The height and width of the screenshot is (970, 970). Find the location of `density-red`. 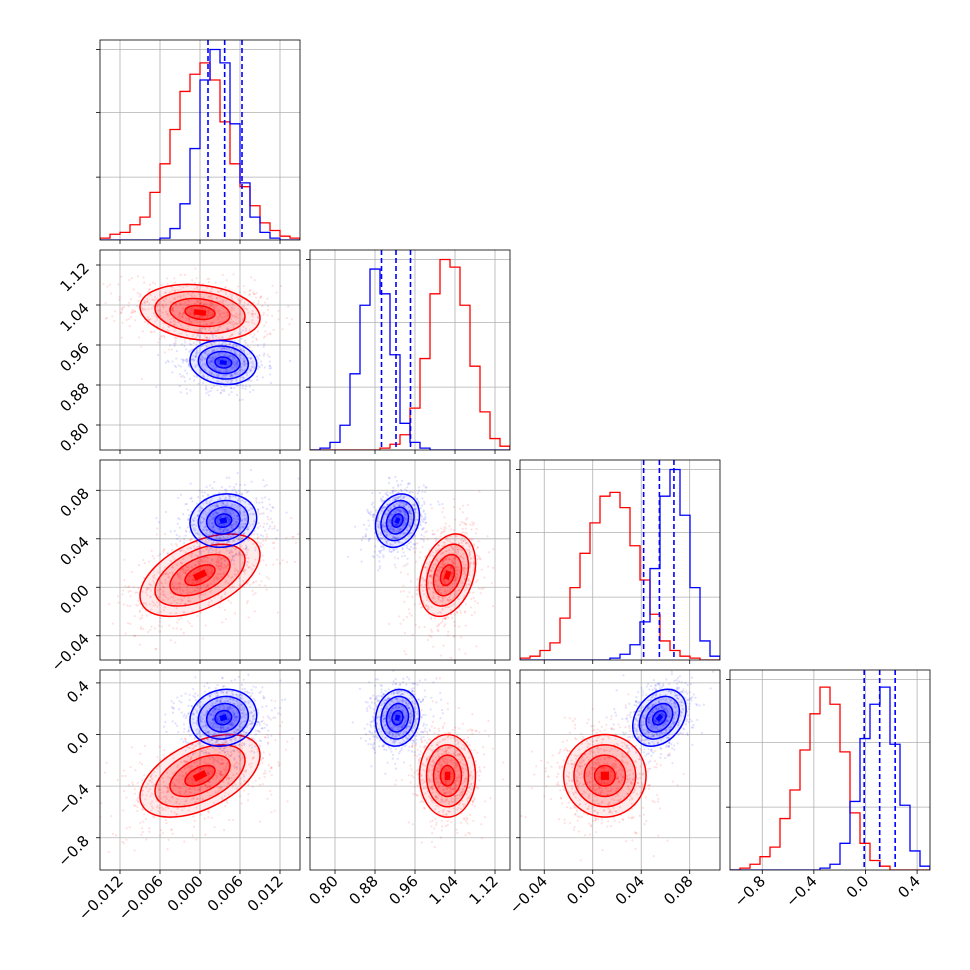

density-red is located at coordinates (200, 575).